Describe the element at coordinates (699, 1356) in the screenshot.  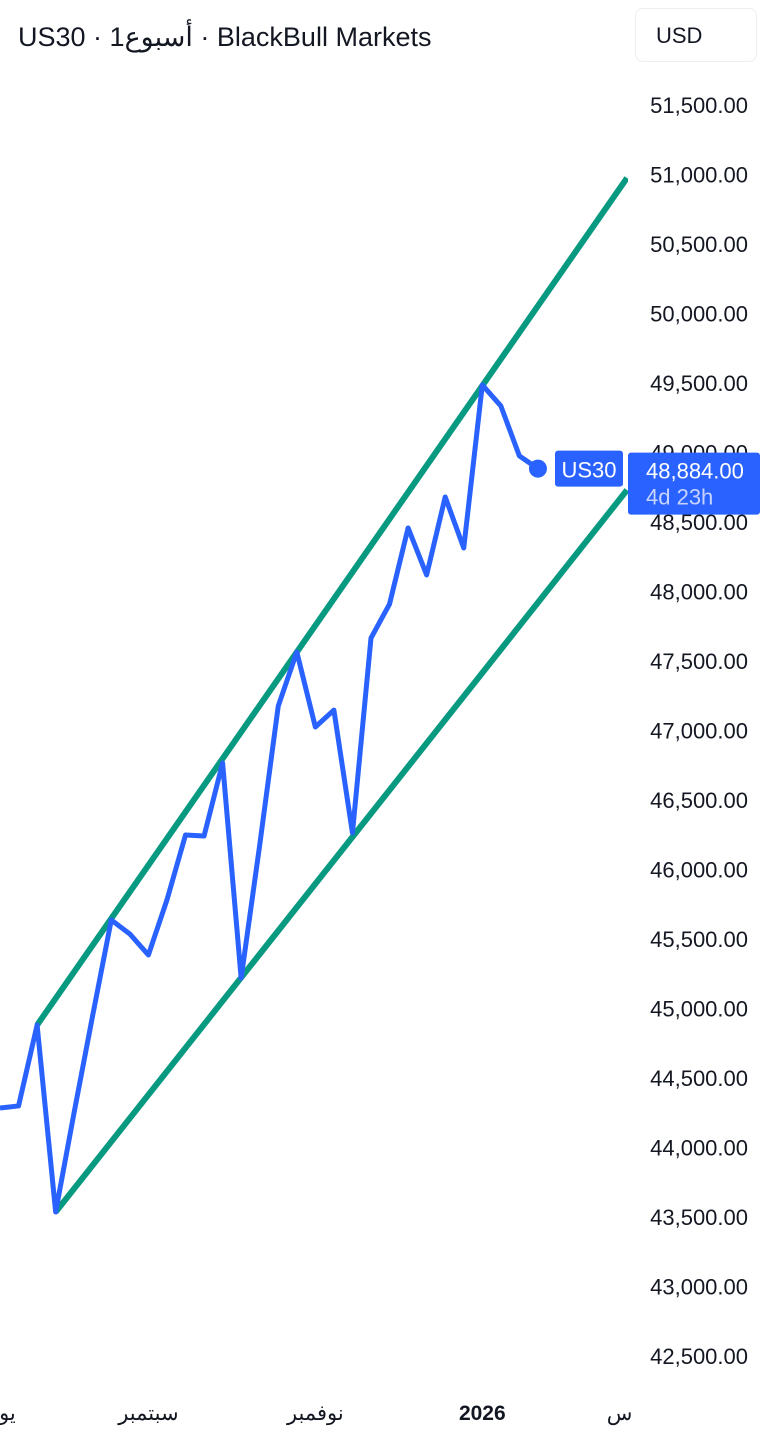
I see `y-tick-label: 42,500.00` at that location.